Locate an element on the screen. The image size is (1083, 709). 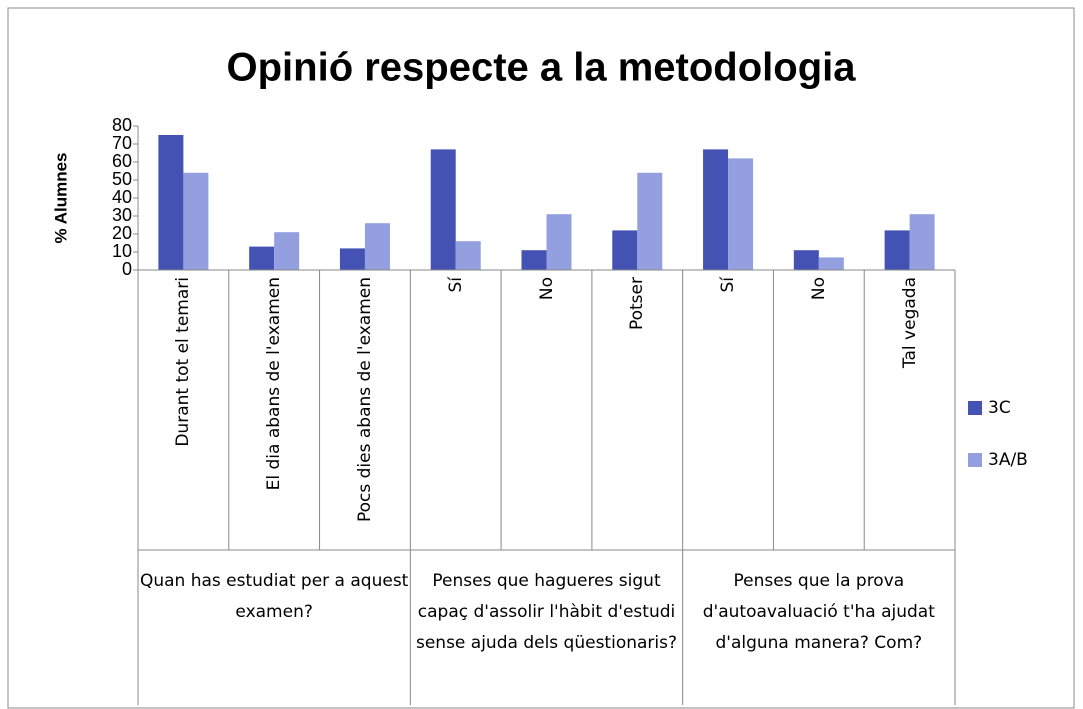
y-tick-label: 10 is located at coordinates (122, 251).